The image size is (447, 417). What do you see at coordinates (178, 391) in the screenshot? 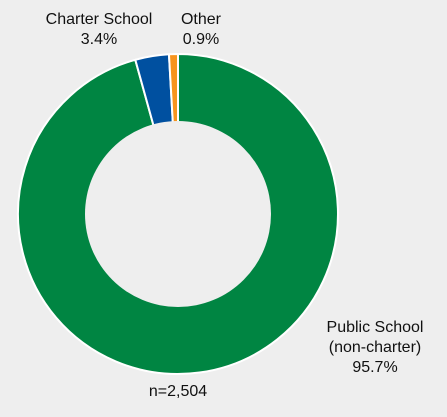
I see `sample-size-note: n=2,504` at bounding box center [178, 391].